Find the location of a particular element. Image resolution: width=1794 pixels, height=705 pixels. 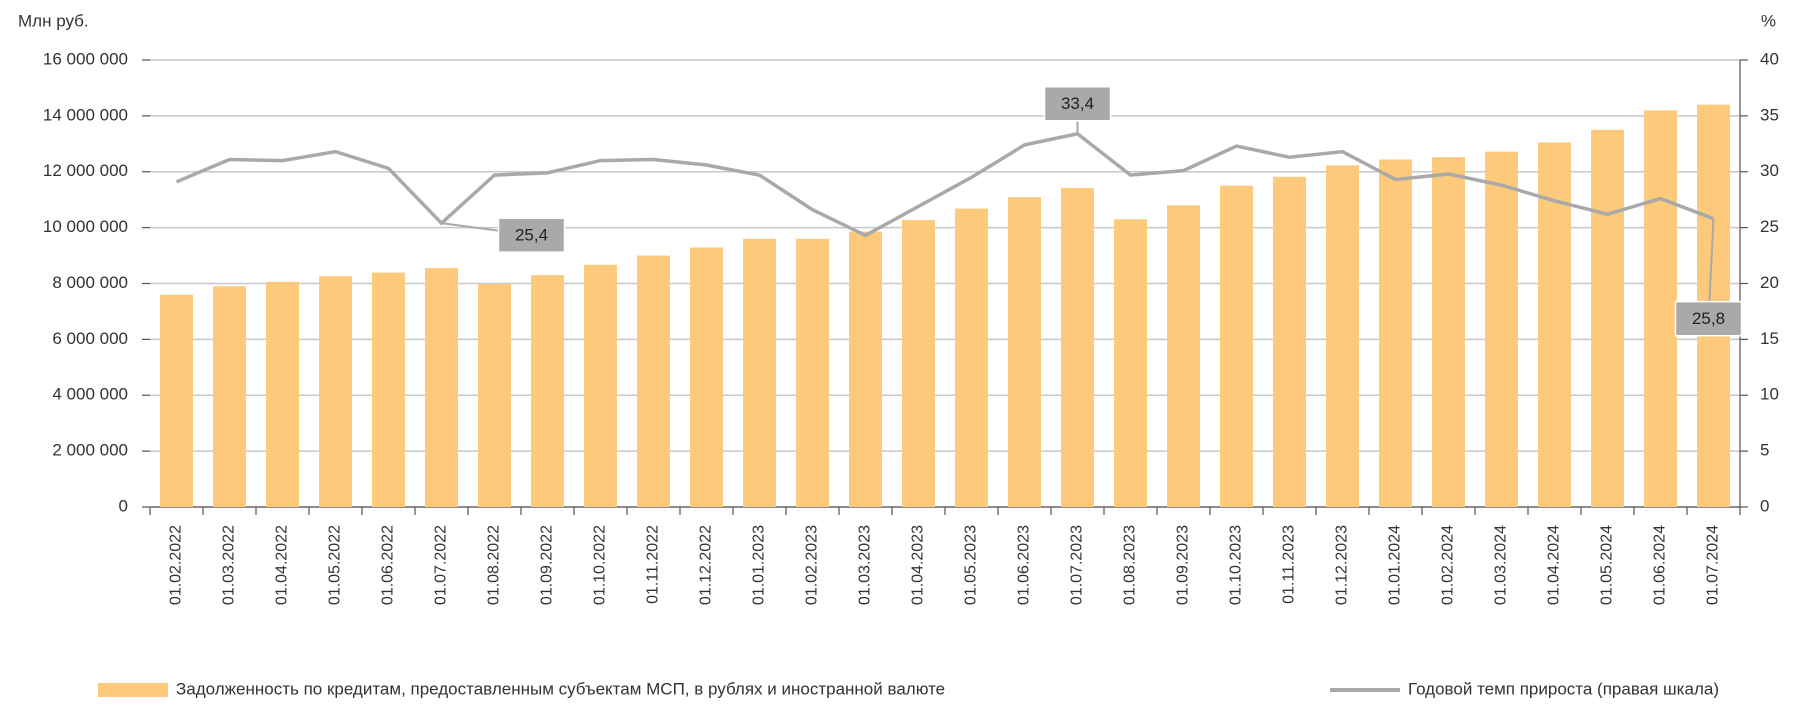

x-tick-label: 01.09.2022 is located at coordinates (547, 565).